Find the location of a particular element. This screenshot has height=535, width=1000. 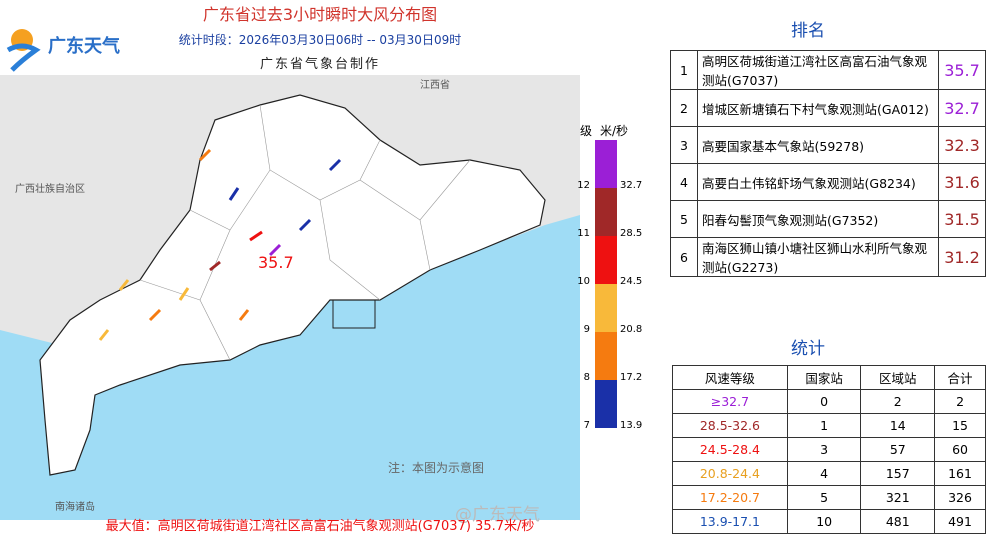

legend-speed: 32.7 is located at coordinates (631, 185).